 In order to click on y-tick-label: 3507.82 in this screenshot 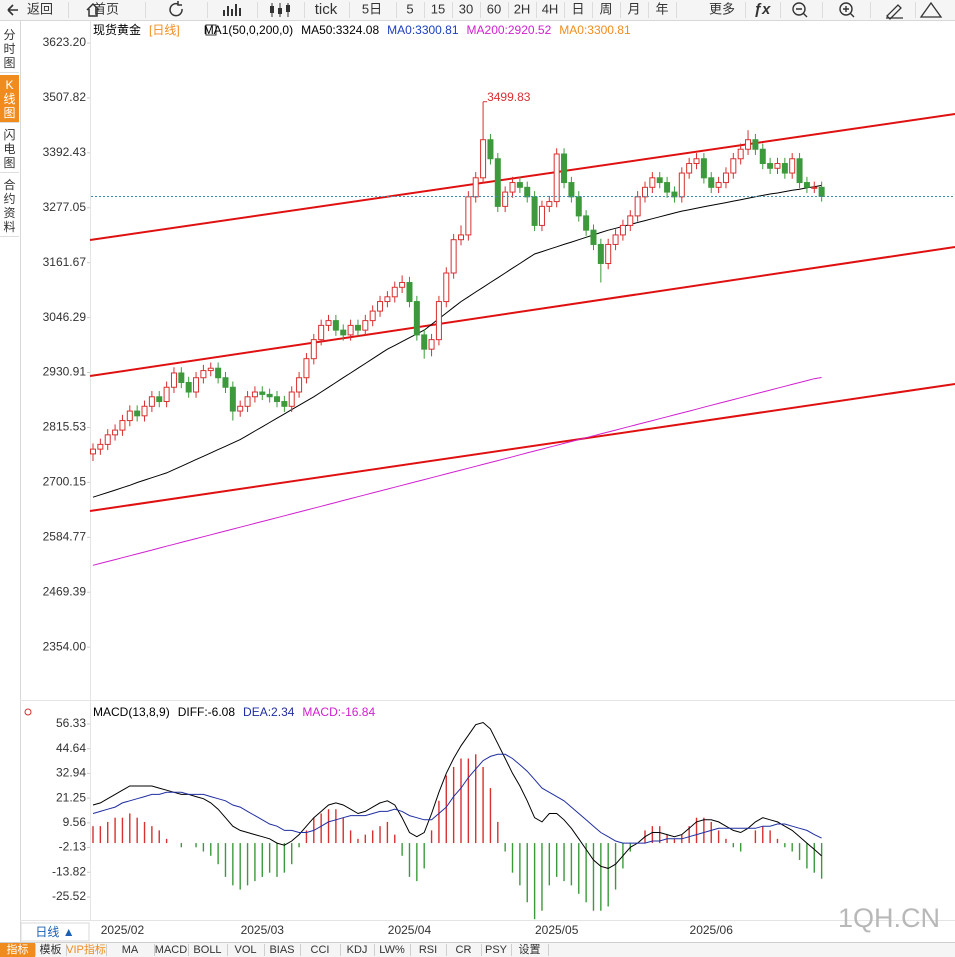, I will do `click(65, 97)`.